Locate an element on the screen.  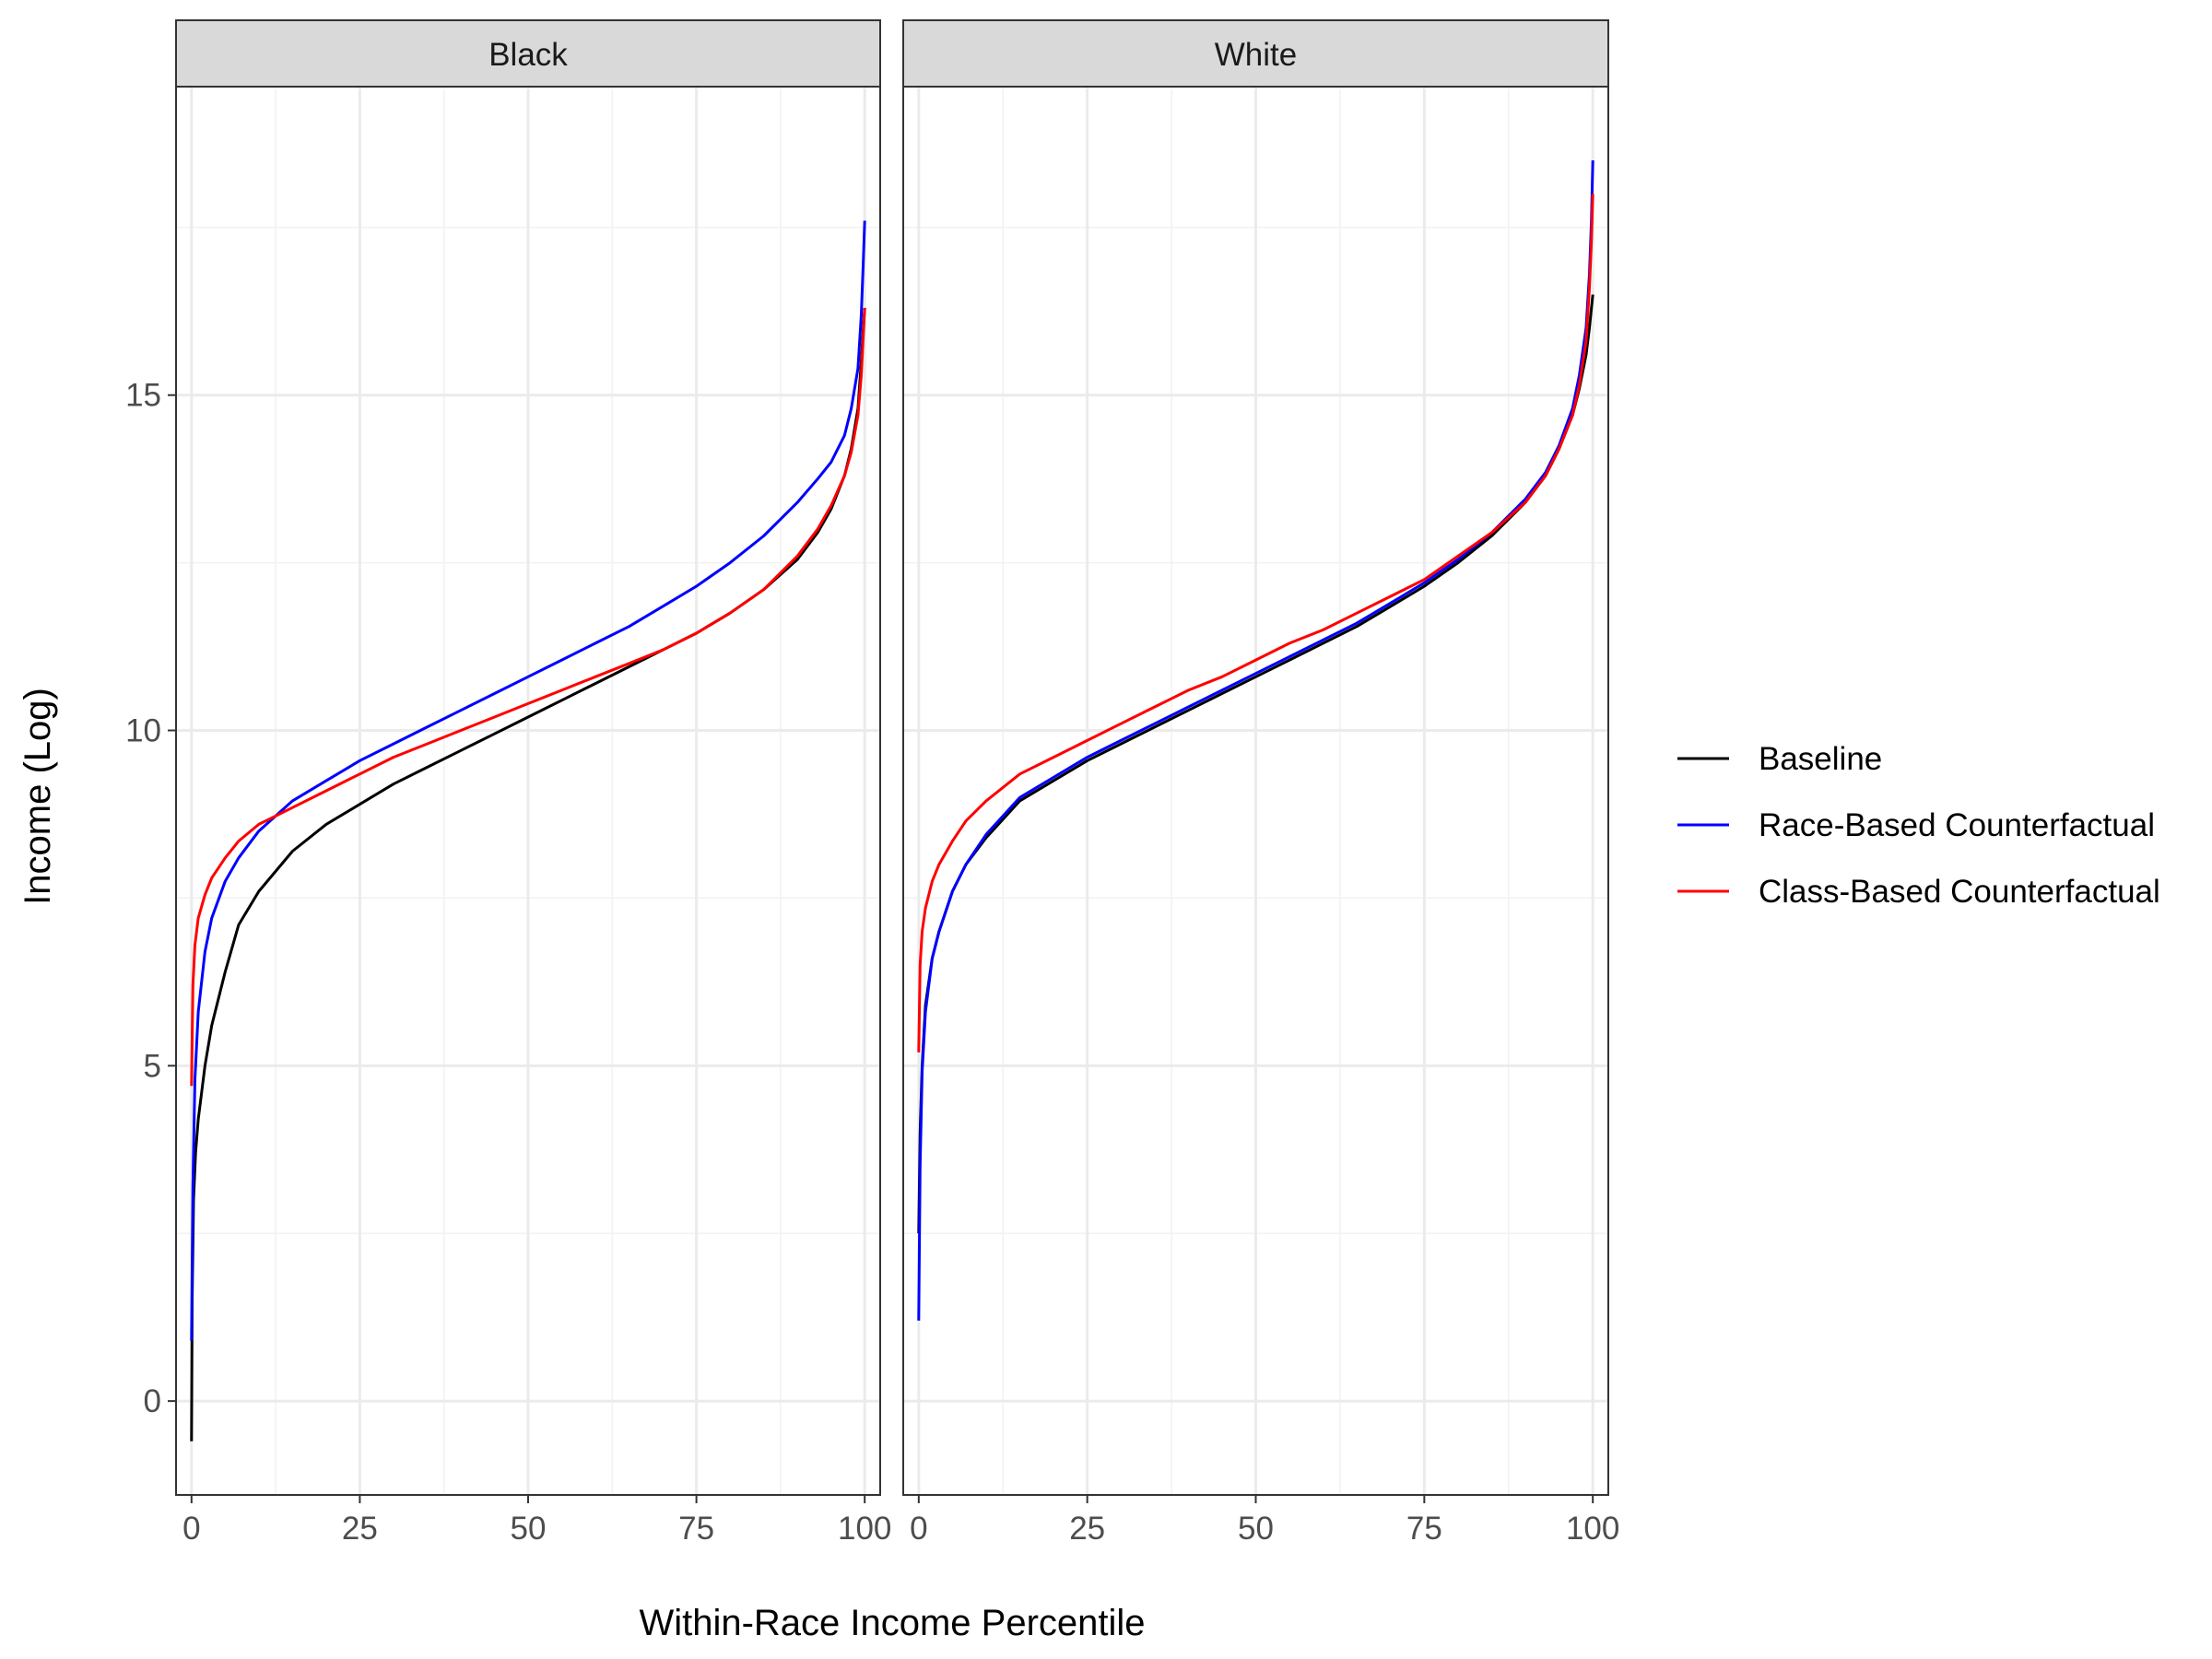
facet-strip-label: White is located at coordinates (1256, 55).